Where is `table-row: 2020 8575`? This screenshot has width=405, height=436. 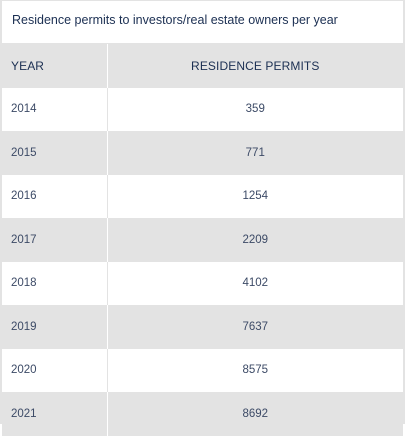 table-row: 2020 8575 is located at coordinates (202, 370).